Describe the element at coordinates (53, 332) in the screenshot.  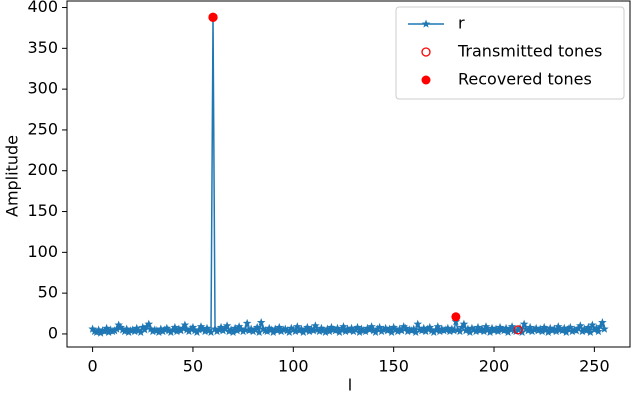
I see `y-tick-label: 0` at that location.